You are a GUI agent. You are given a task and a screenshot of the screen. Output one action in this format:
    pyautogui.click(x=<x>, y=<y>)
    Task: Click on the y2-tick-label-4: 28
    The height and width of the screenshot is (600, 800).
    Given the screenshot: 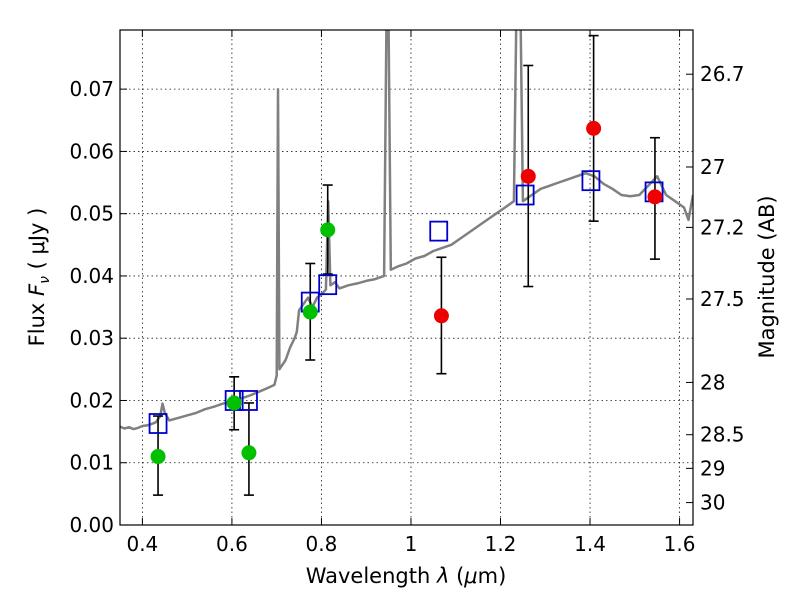 What is the action you would take?
    pyautogui.click(x=712, y=382)
    